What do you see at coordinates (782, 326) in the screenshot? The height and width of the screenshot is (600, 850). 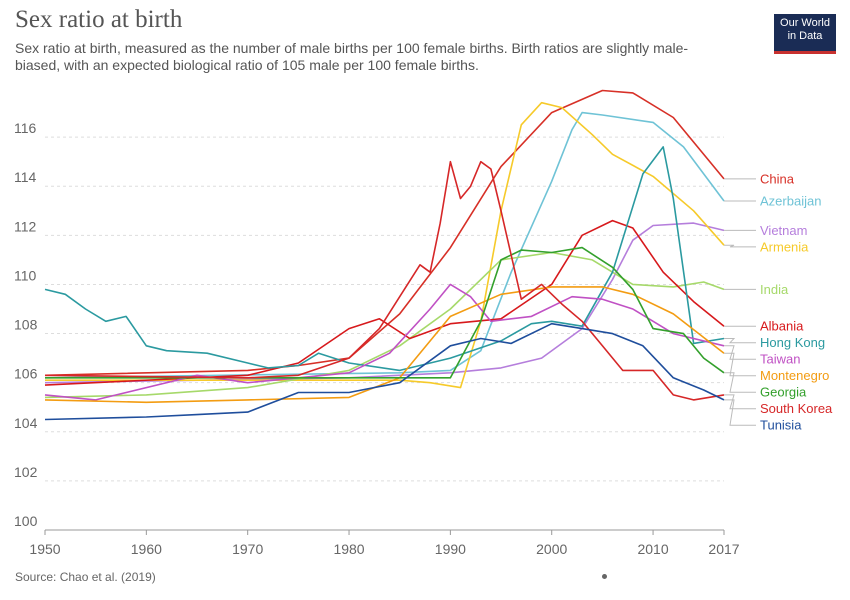 I see `series-label-albania: Albania` at bounding box center [782, 326].